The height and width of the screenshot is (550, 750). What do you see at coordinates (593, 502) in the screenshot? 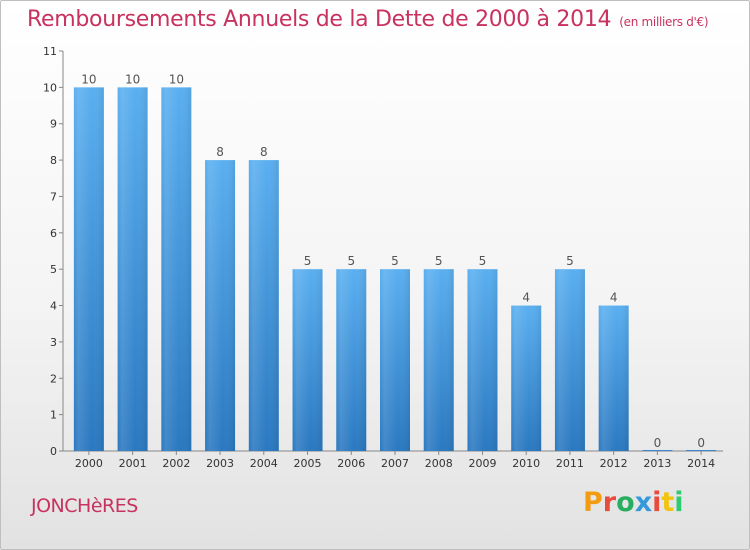
I see `brand-letter: P` at bounding box center [593, 502].